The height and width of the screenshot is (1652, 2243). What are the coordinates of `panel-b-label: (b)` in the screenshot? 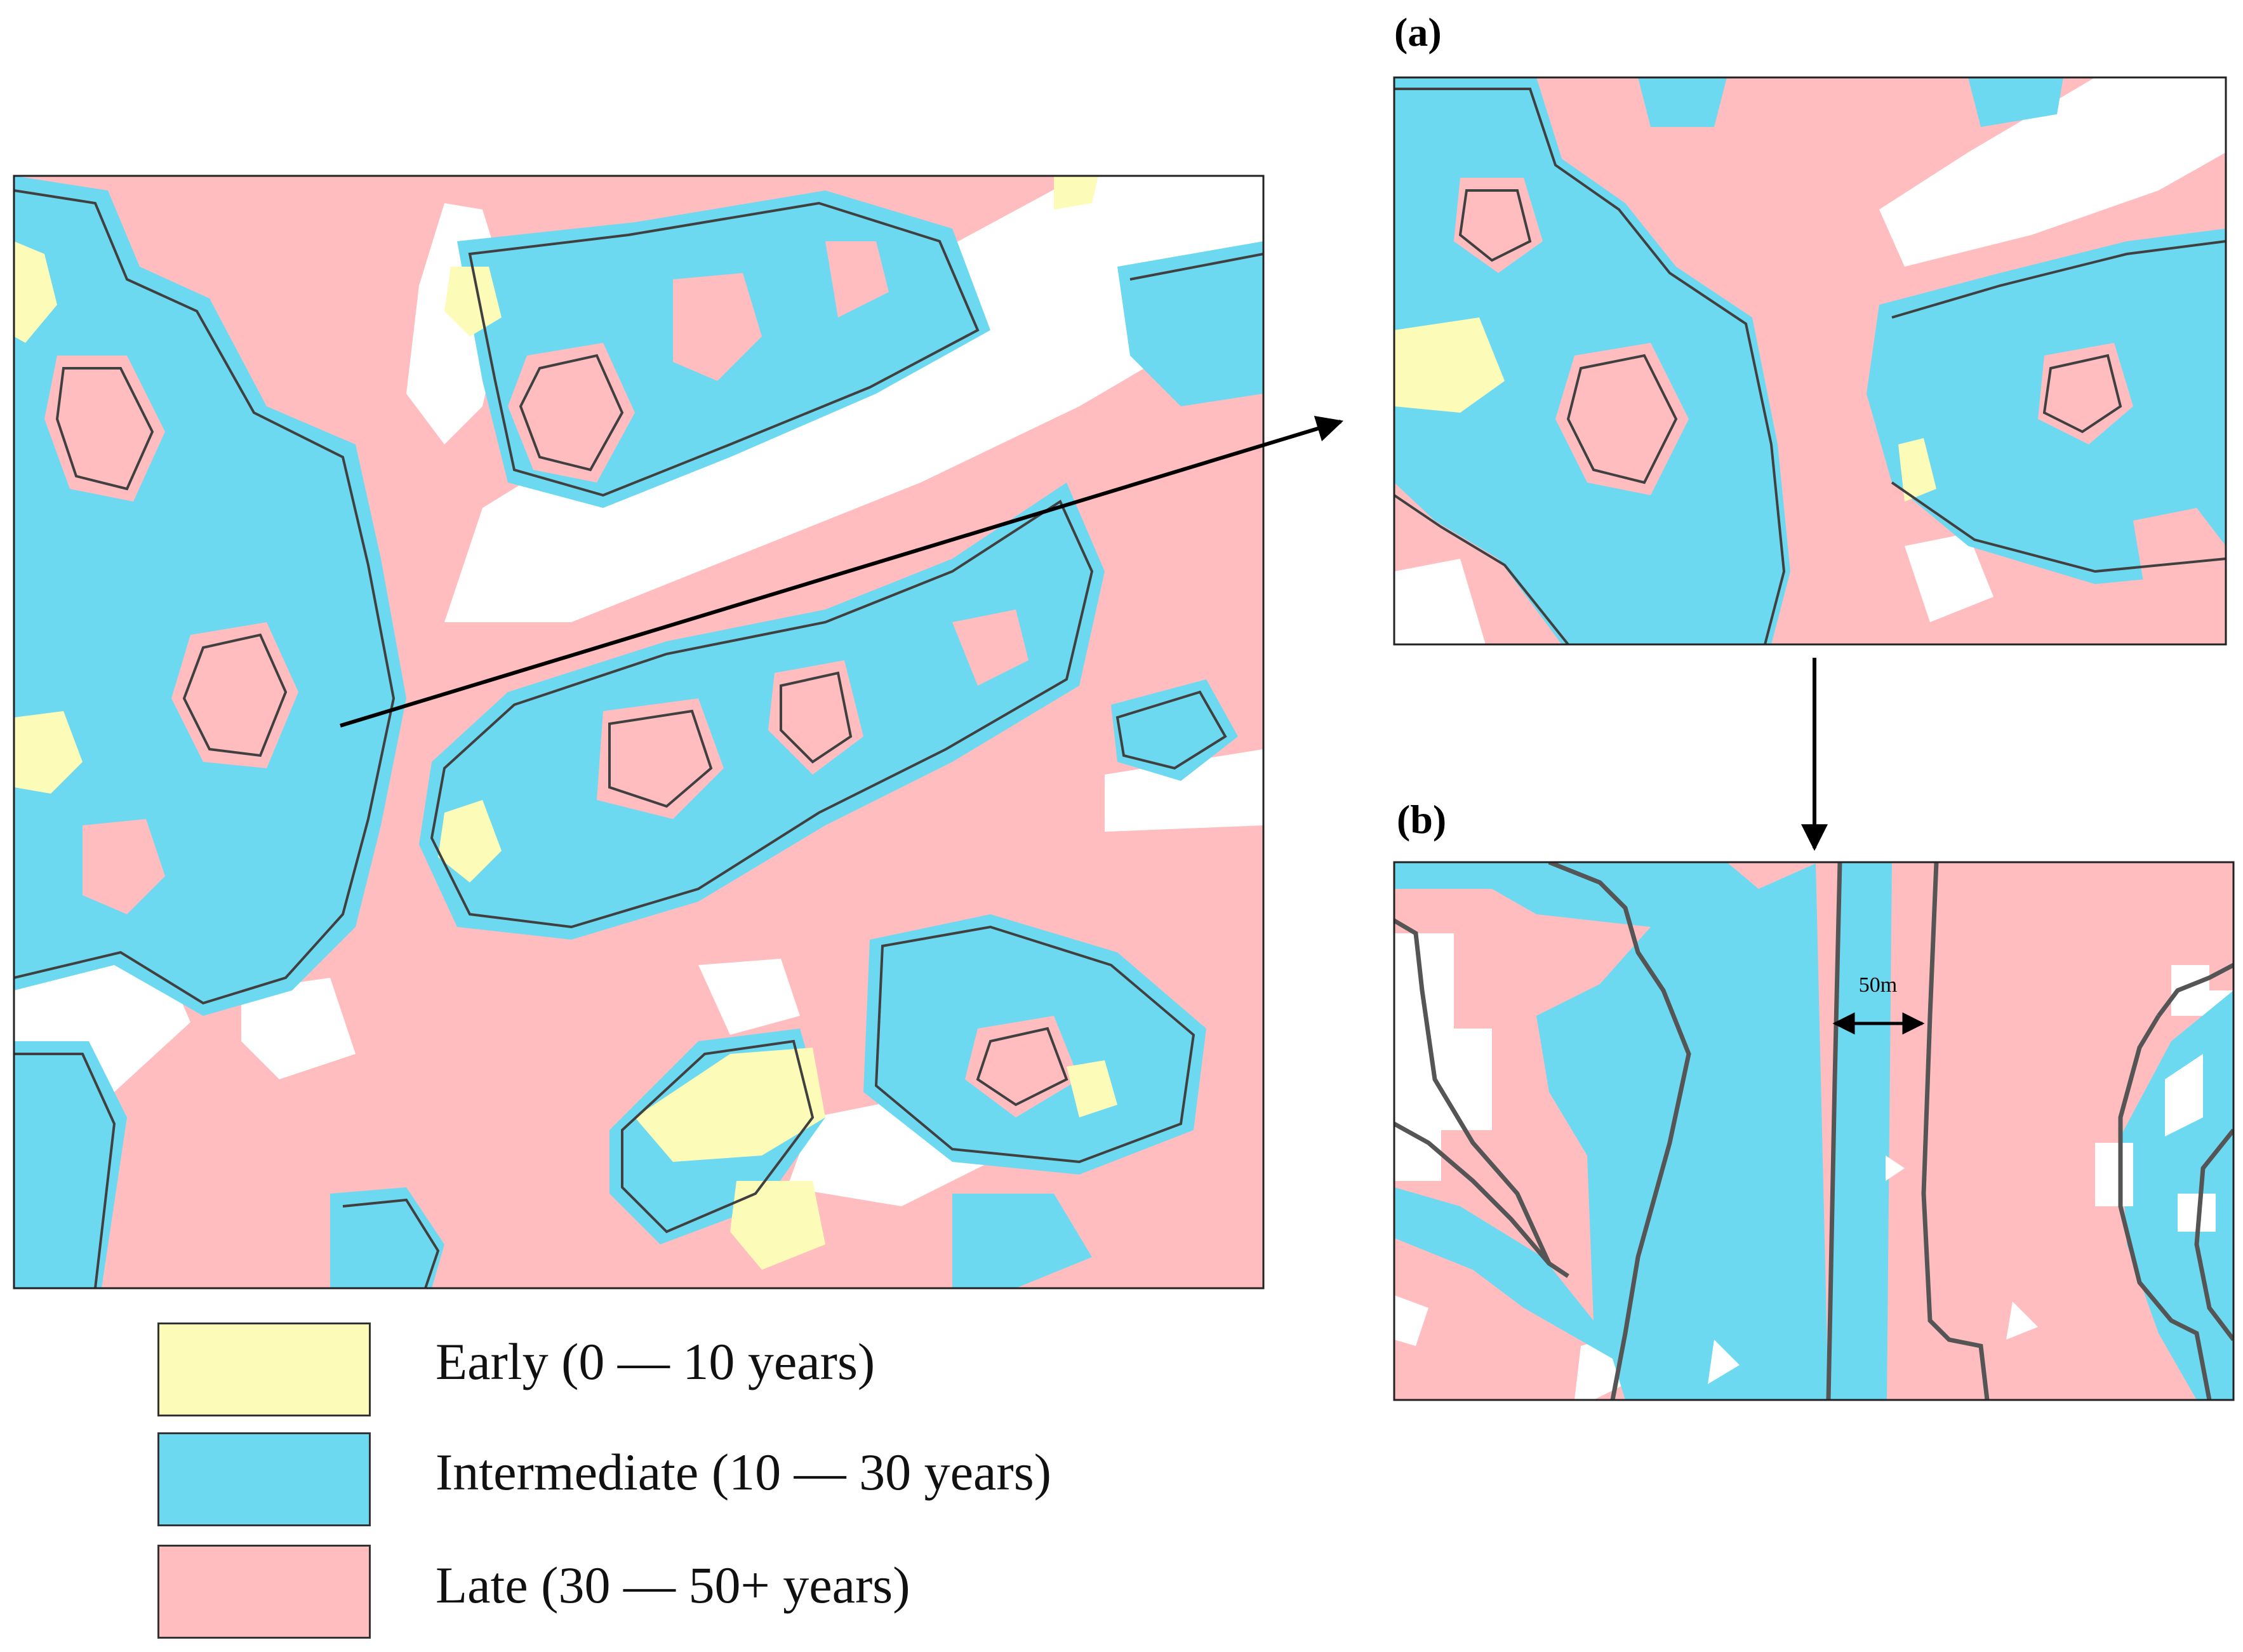 It's located at (1422, 819).